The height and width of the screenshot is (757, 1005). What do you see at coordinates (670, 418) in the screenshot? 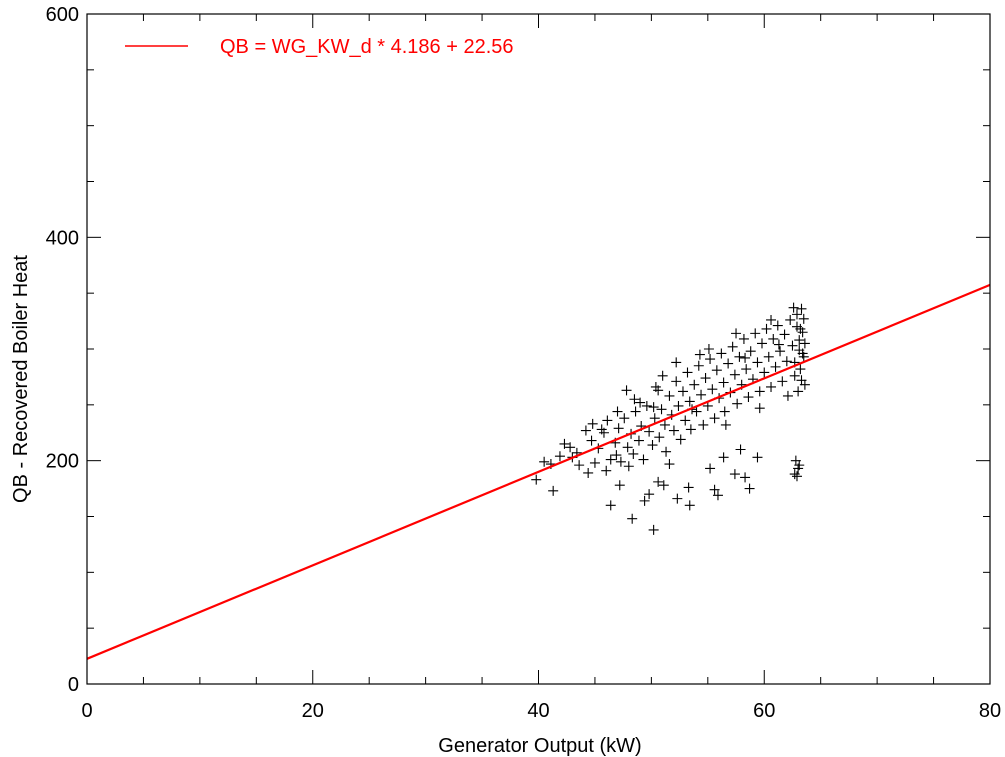
I see `plot-area` at bounding box center [670, 418].